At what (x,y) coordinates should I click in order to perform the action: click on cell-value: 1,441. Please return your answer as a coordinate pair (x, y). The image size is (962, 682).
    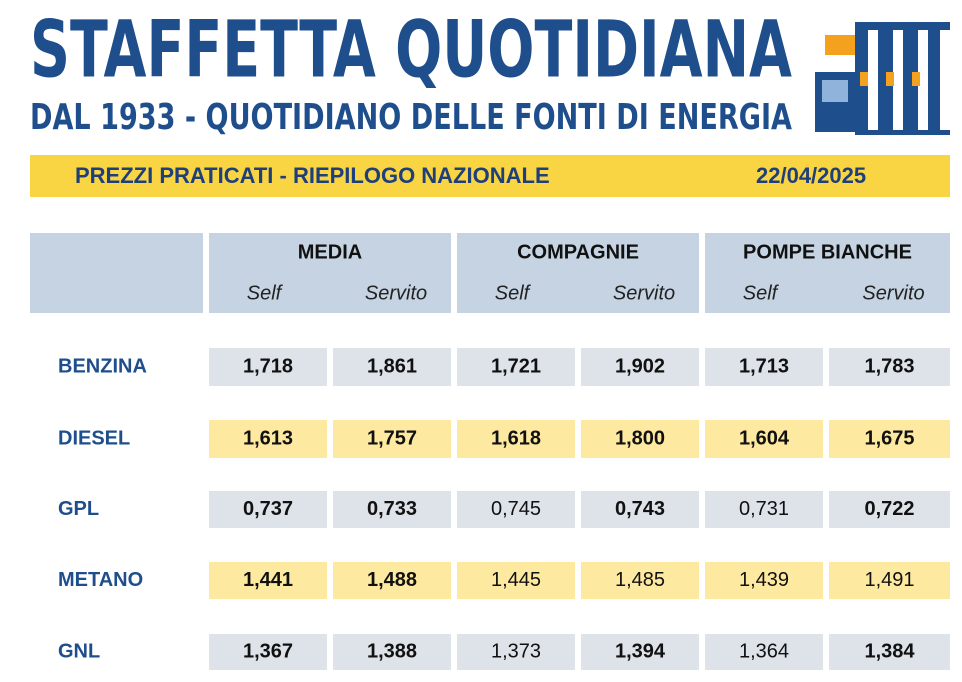
    Looking at the image, I should click on (268, 580).